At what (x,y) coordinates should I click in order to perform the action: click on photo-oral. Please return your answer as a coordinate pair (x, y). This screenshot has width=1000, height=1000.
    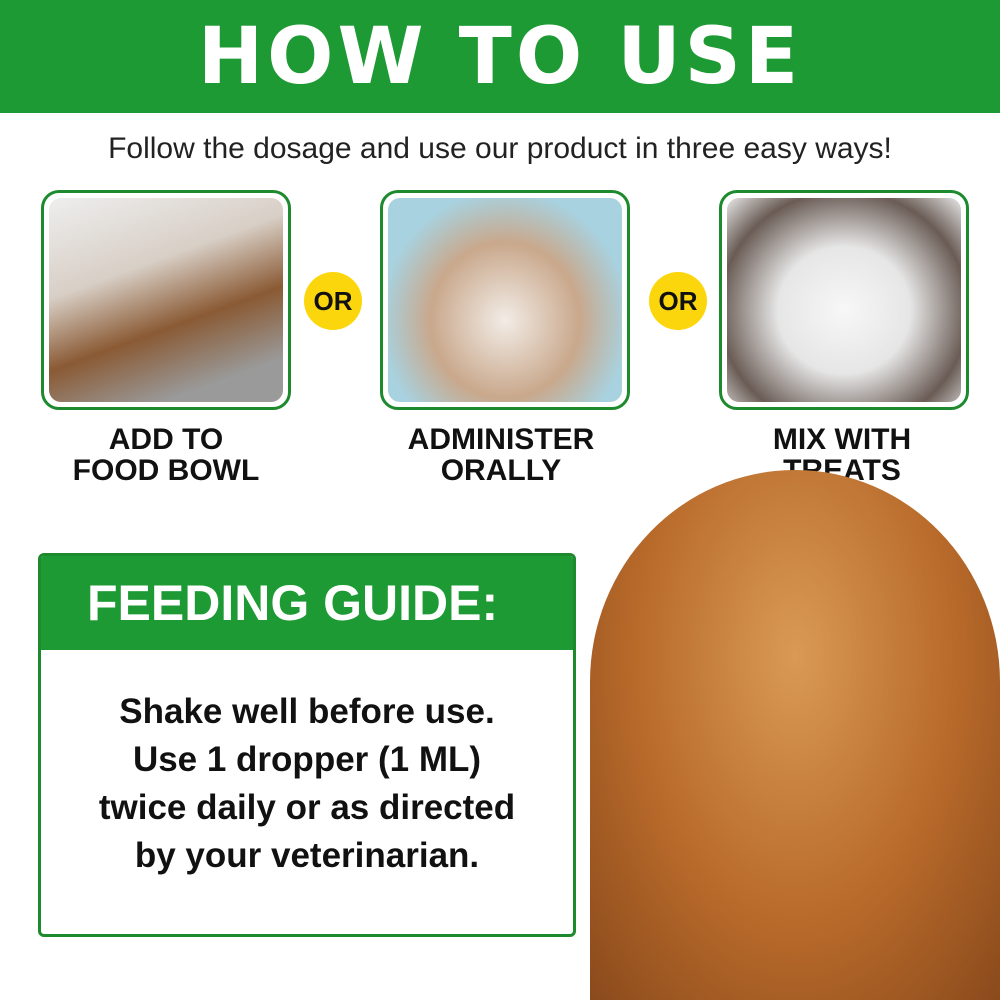
    Looking at the image, I should click on (505, 300).